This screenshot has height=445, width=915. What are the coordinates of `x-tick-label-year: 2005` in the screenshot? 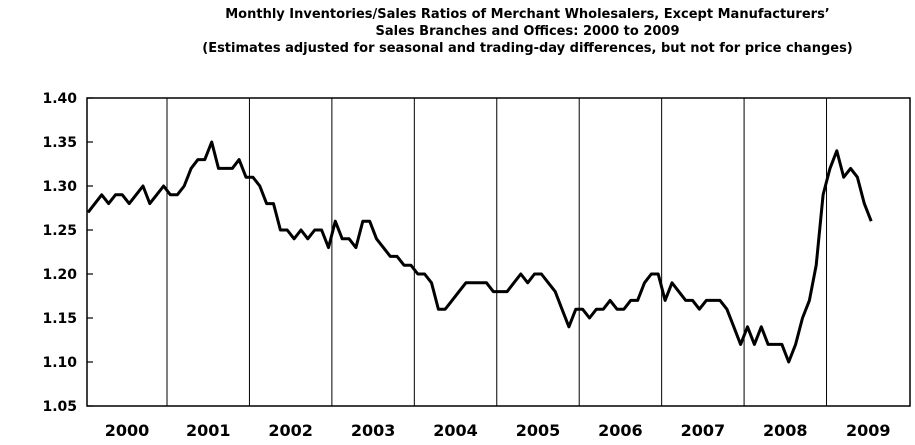 It's located at (538, 430).